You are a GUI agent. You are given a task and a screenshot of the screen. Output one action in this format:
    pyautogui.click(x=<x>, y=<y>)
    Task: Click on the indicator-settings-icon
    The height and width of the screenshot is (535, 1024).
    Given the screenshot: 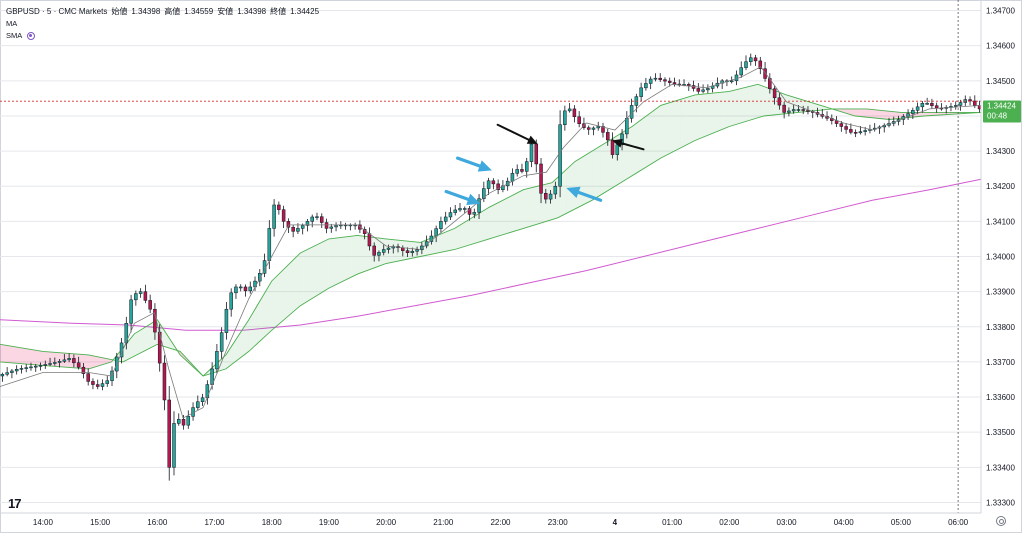 What is the action you would take?
    pyautogui.click(x=31, y=36)
    